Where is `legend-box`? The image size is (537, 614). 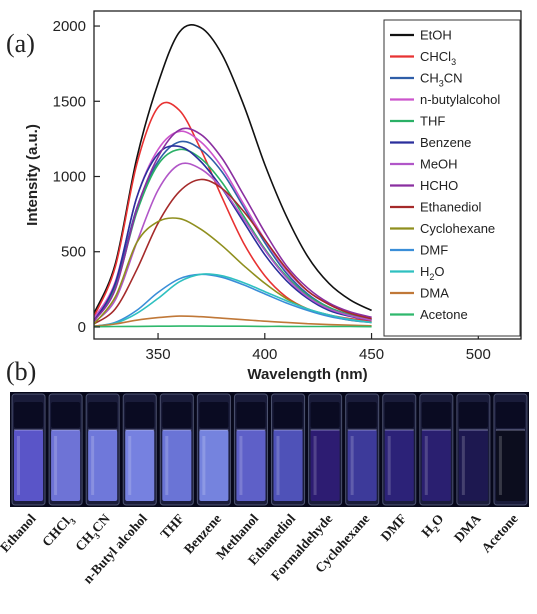
legend-box is located at coordinates (452, 178).